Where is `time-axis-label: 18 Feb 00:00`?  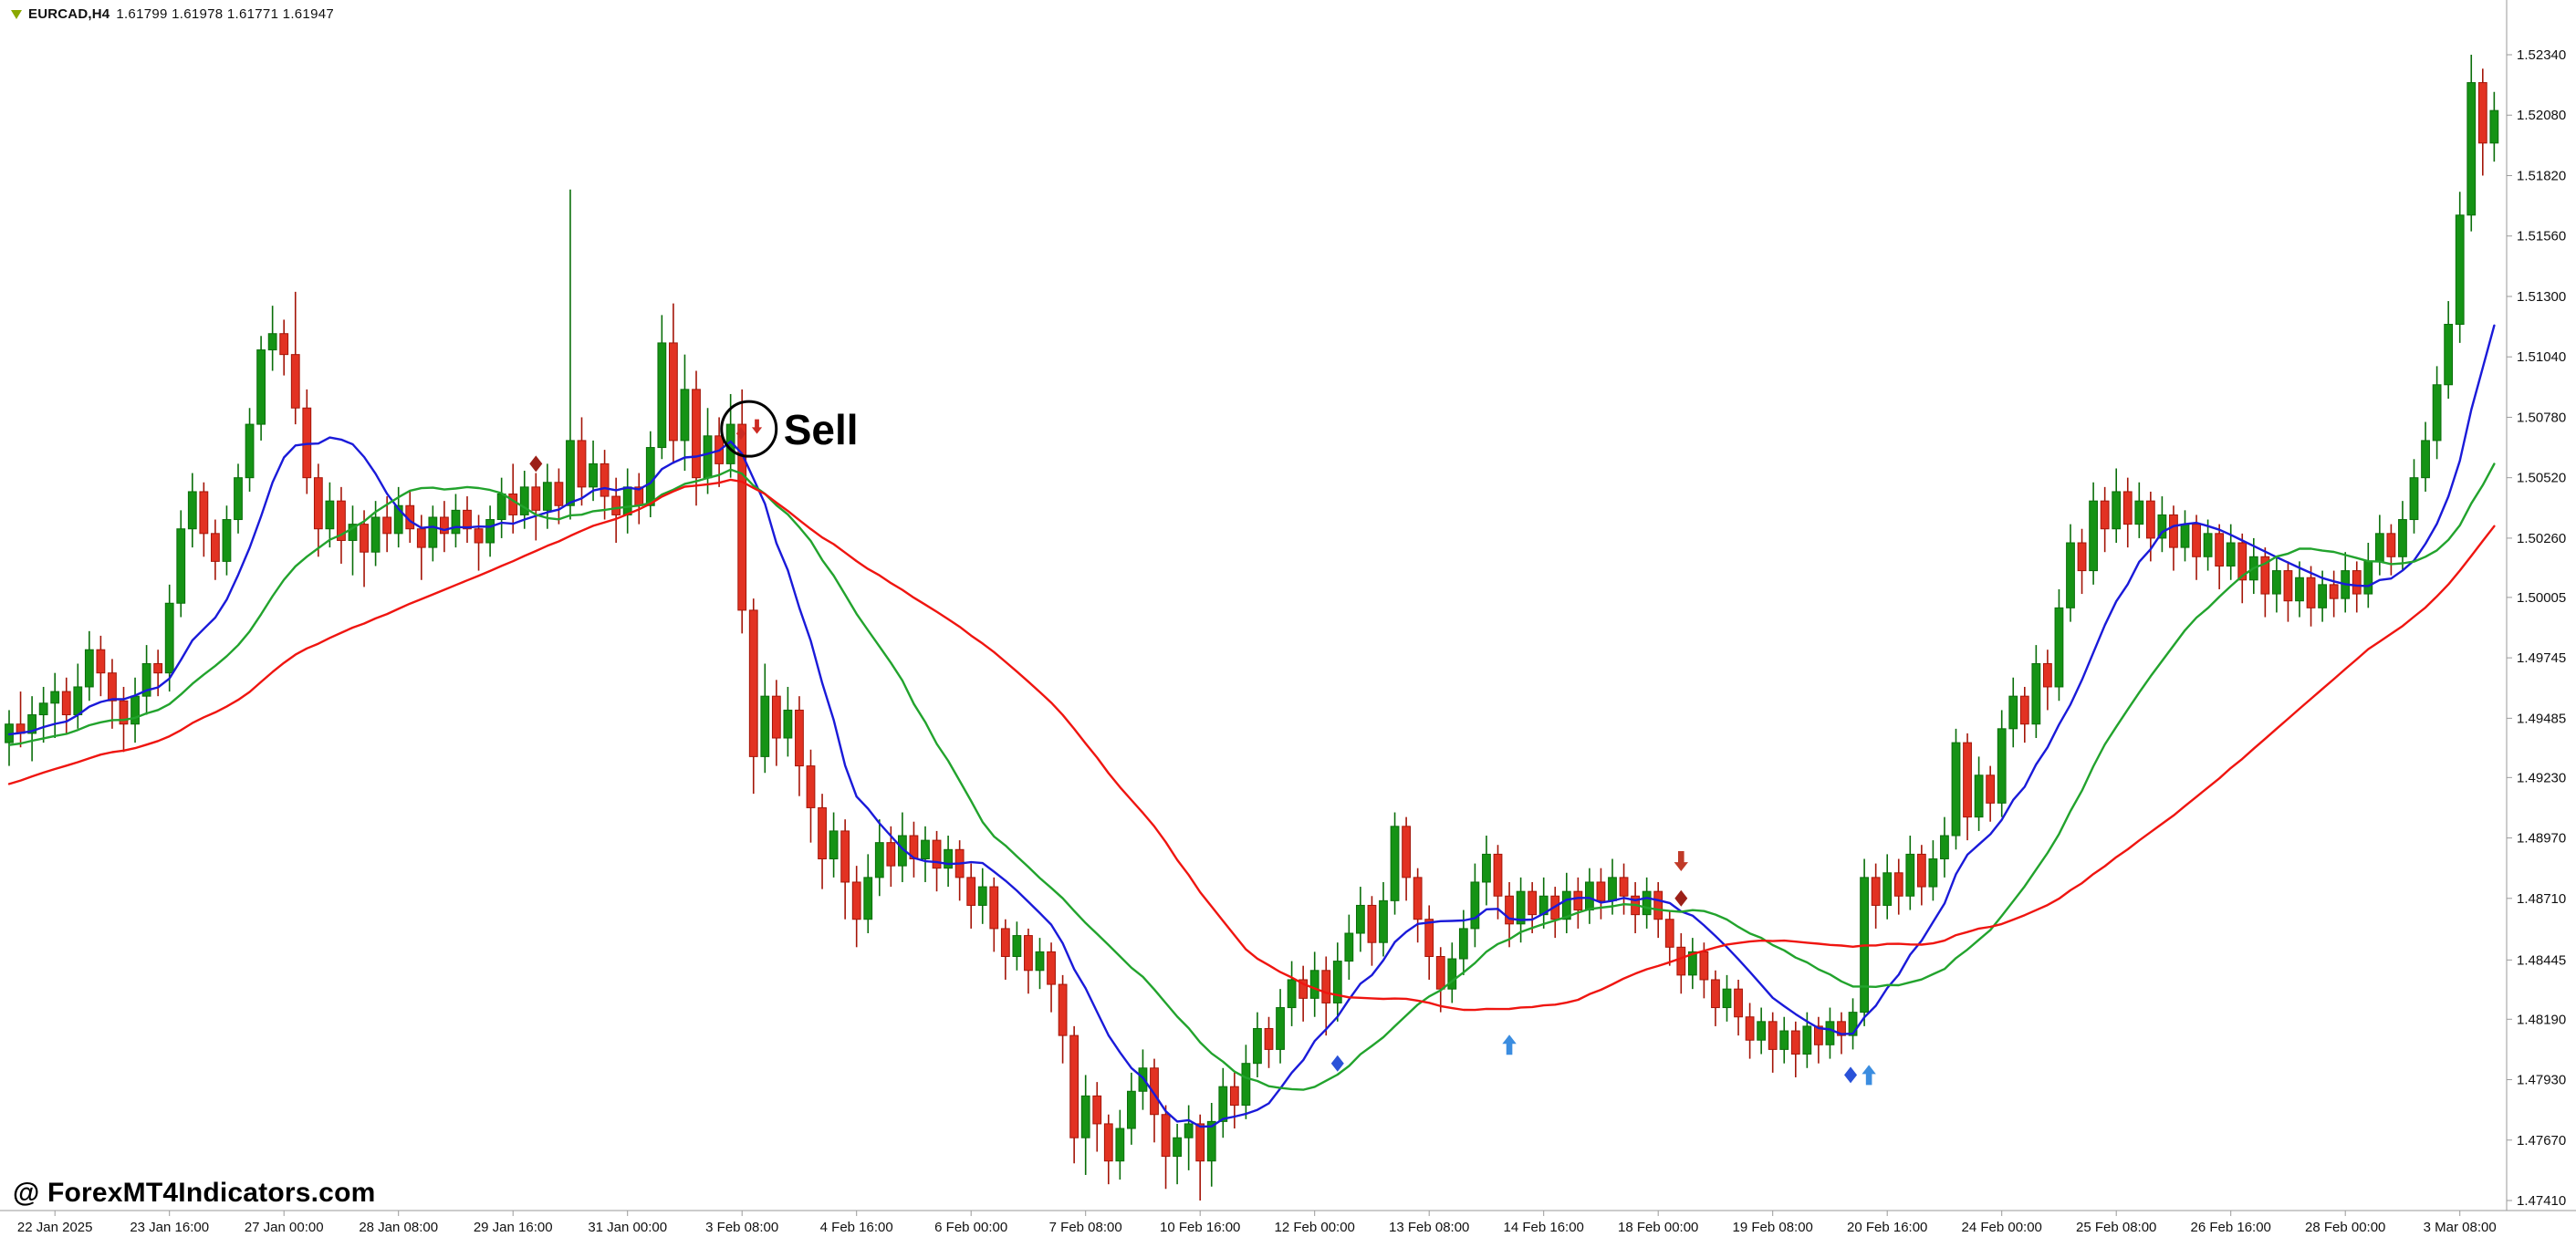
time-axis-label: 18 Feb 00:00 is located at coordinates (1658, 1227).